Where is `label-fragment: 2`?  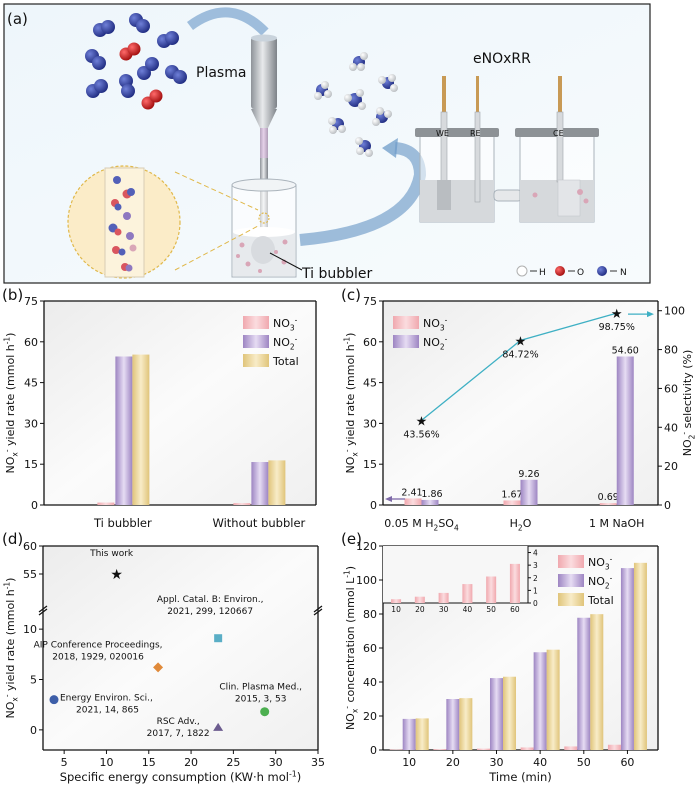
label-fragment: 2 is located at coordinates (292, 346).